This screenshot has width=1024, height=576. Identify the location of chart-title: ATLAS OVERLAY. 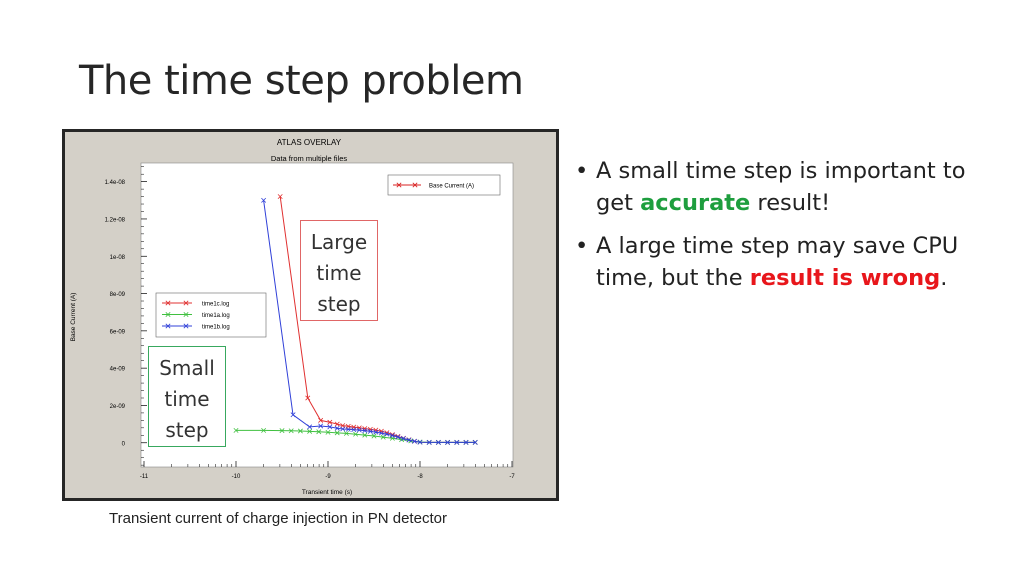
(309, 142).